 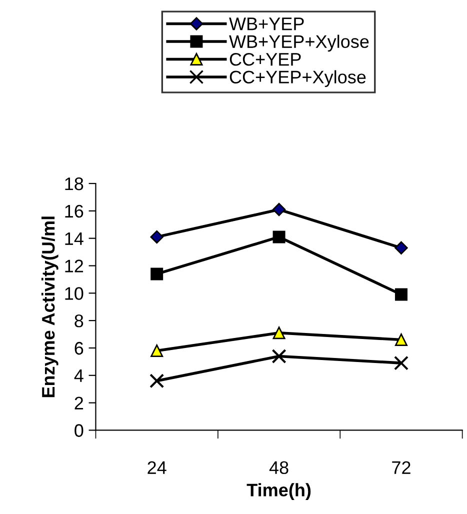 What do you see at coordinates (299, 43) in the screenshot?
I see `legend-label: WB+YEP+Xylose` at bounding box center [299, 43].